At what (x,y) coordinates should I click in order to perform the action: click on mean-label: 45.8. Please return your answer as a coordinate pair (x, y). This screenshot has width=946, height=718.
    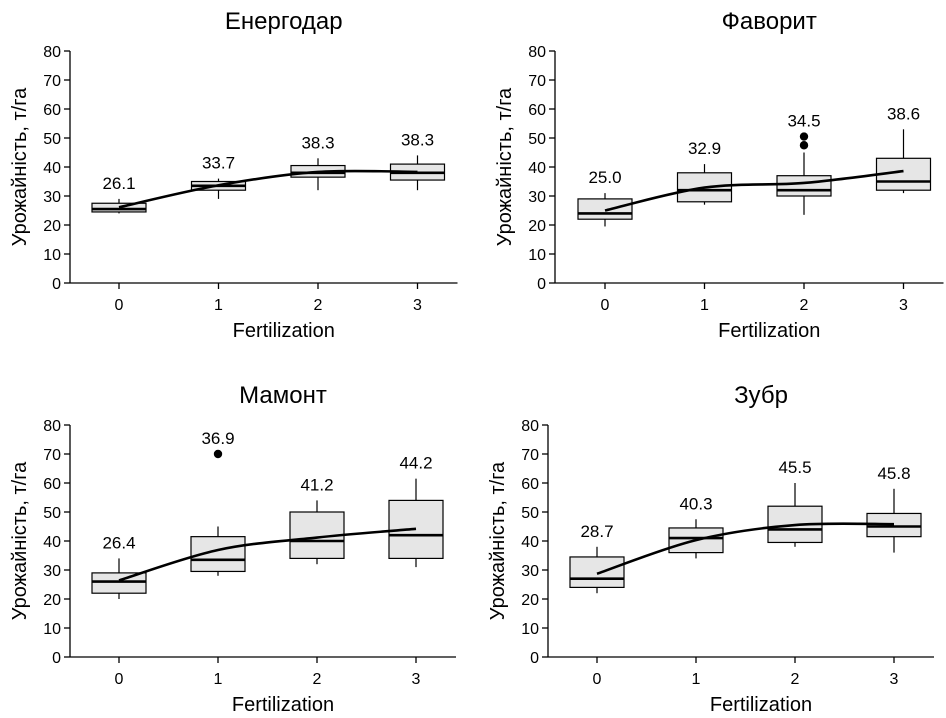
    Looking at the image, I should click on (893, 473).